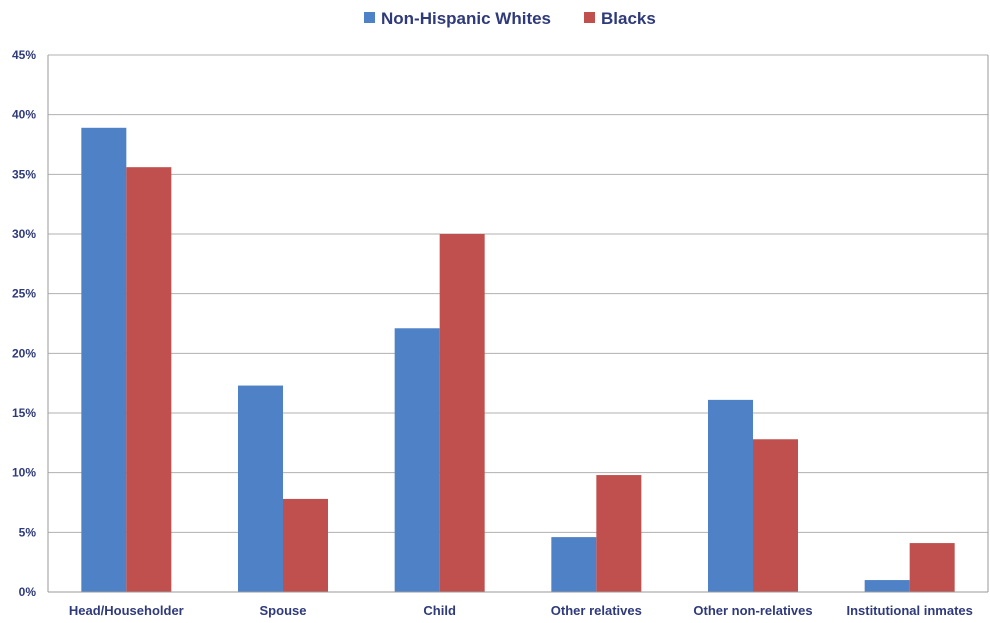 The width and height of the screenshot is (990, 623). What do you see at coordinates (462, 413) in the screenshot?
I see `bar-blacks-child` at bounding box center [462, 413].